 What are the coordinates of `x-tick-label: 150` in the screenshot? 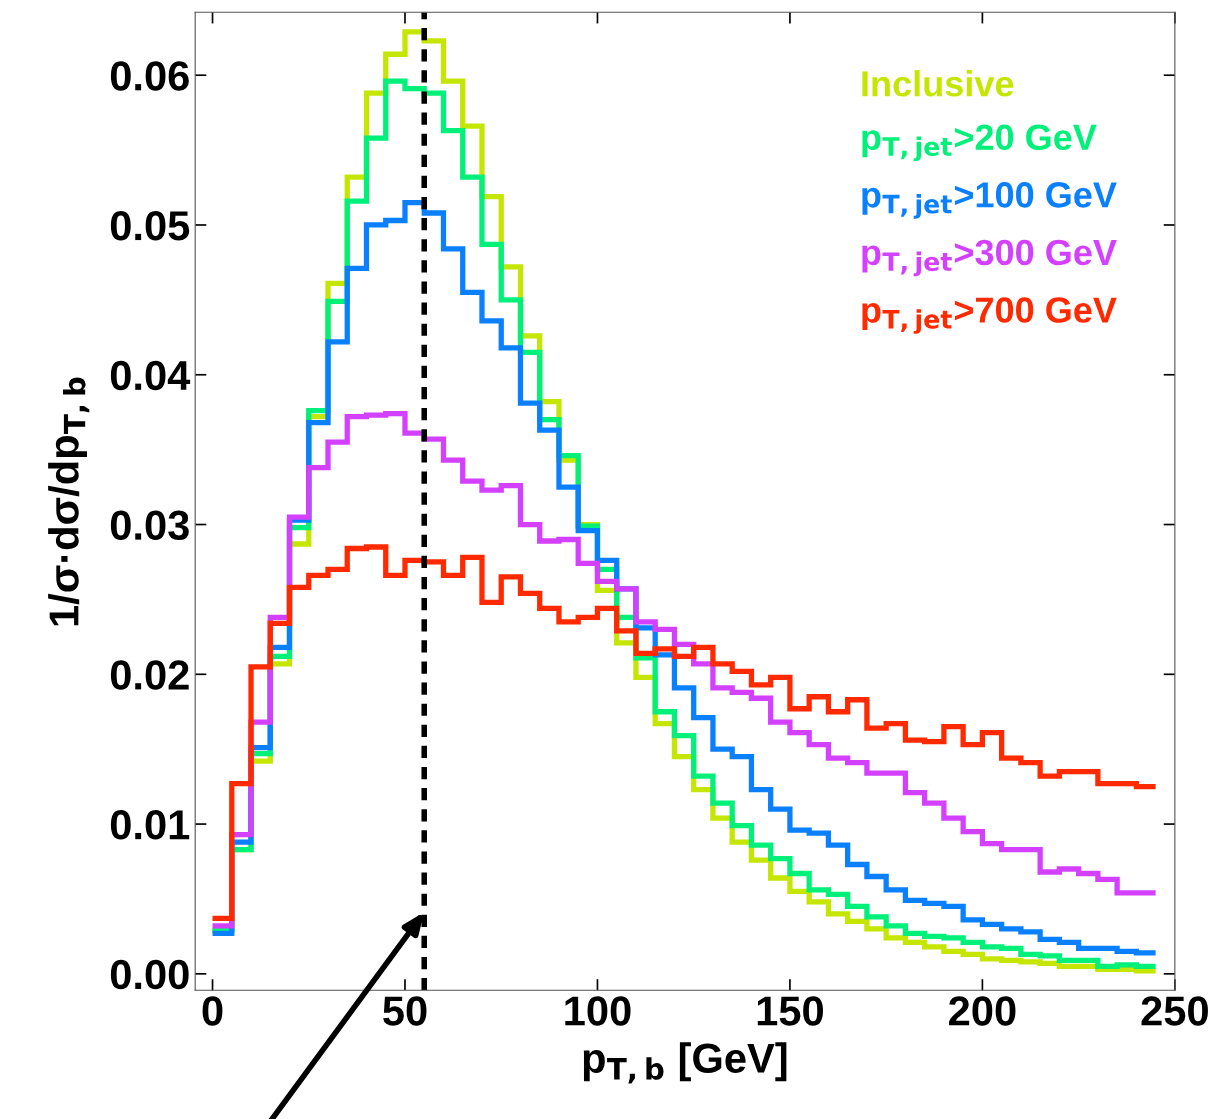 It's located at (790, 1011).